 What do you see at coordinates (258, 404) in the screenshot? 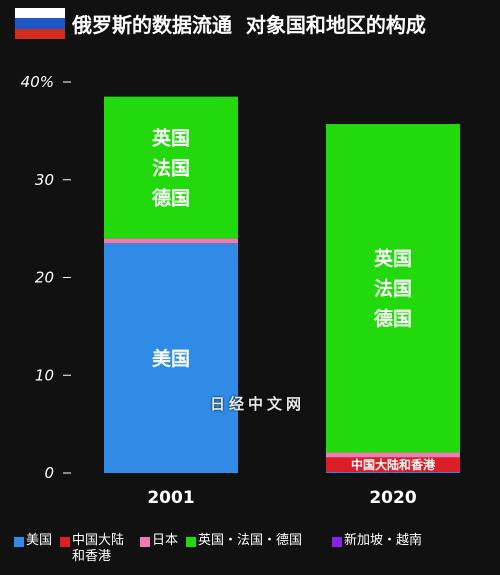
I see `watermark: 日经中文网` at bounding box center [258, 404].